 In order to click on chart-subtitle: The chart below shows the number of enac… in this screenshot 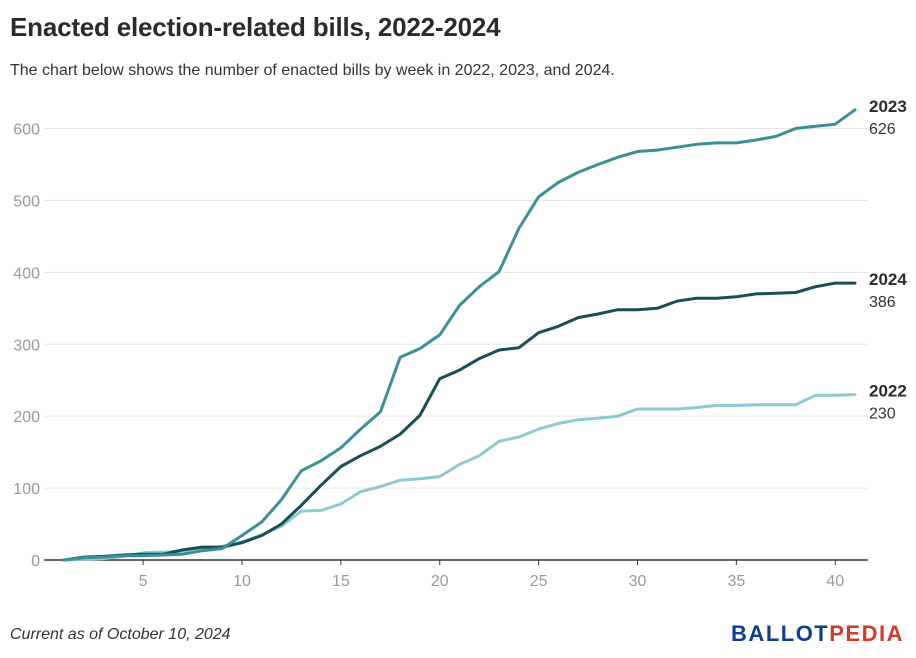, I will do `click(312, 70)`.